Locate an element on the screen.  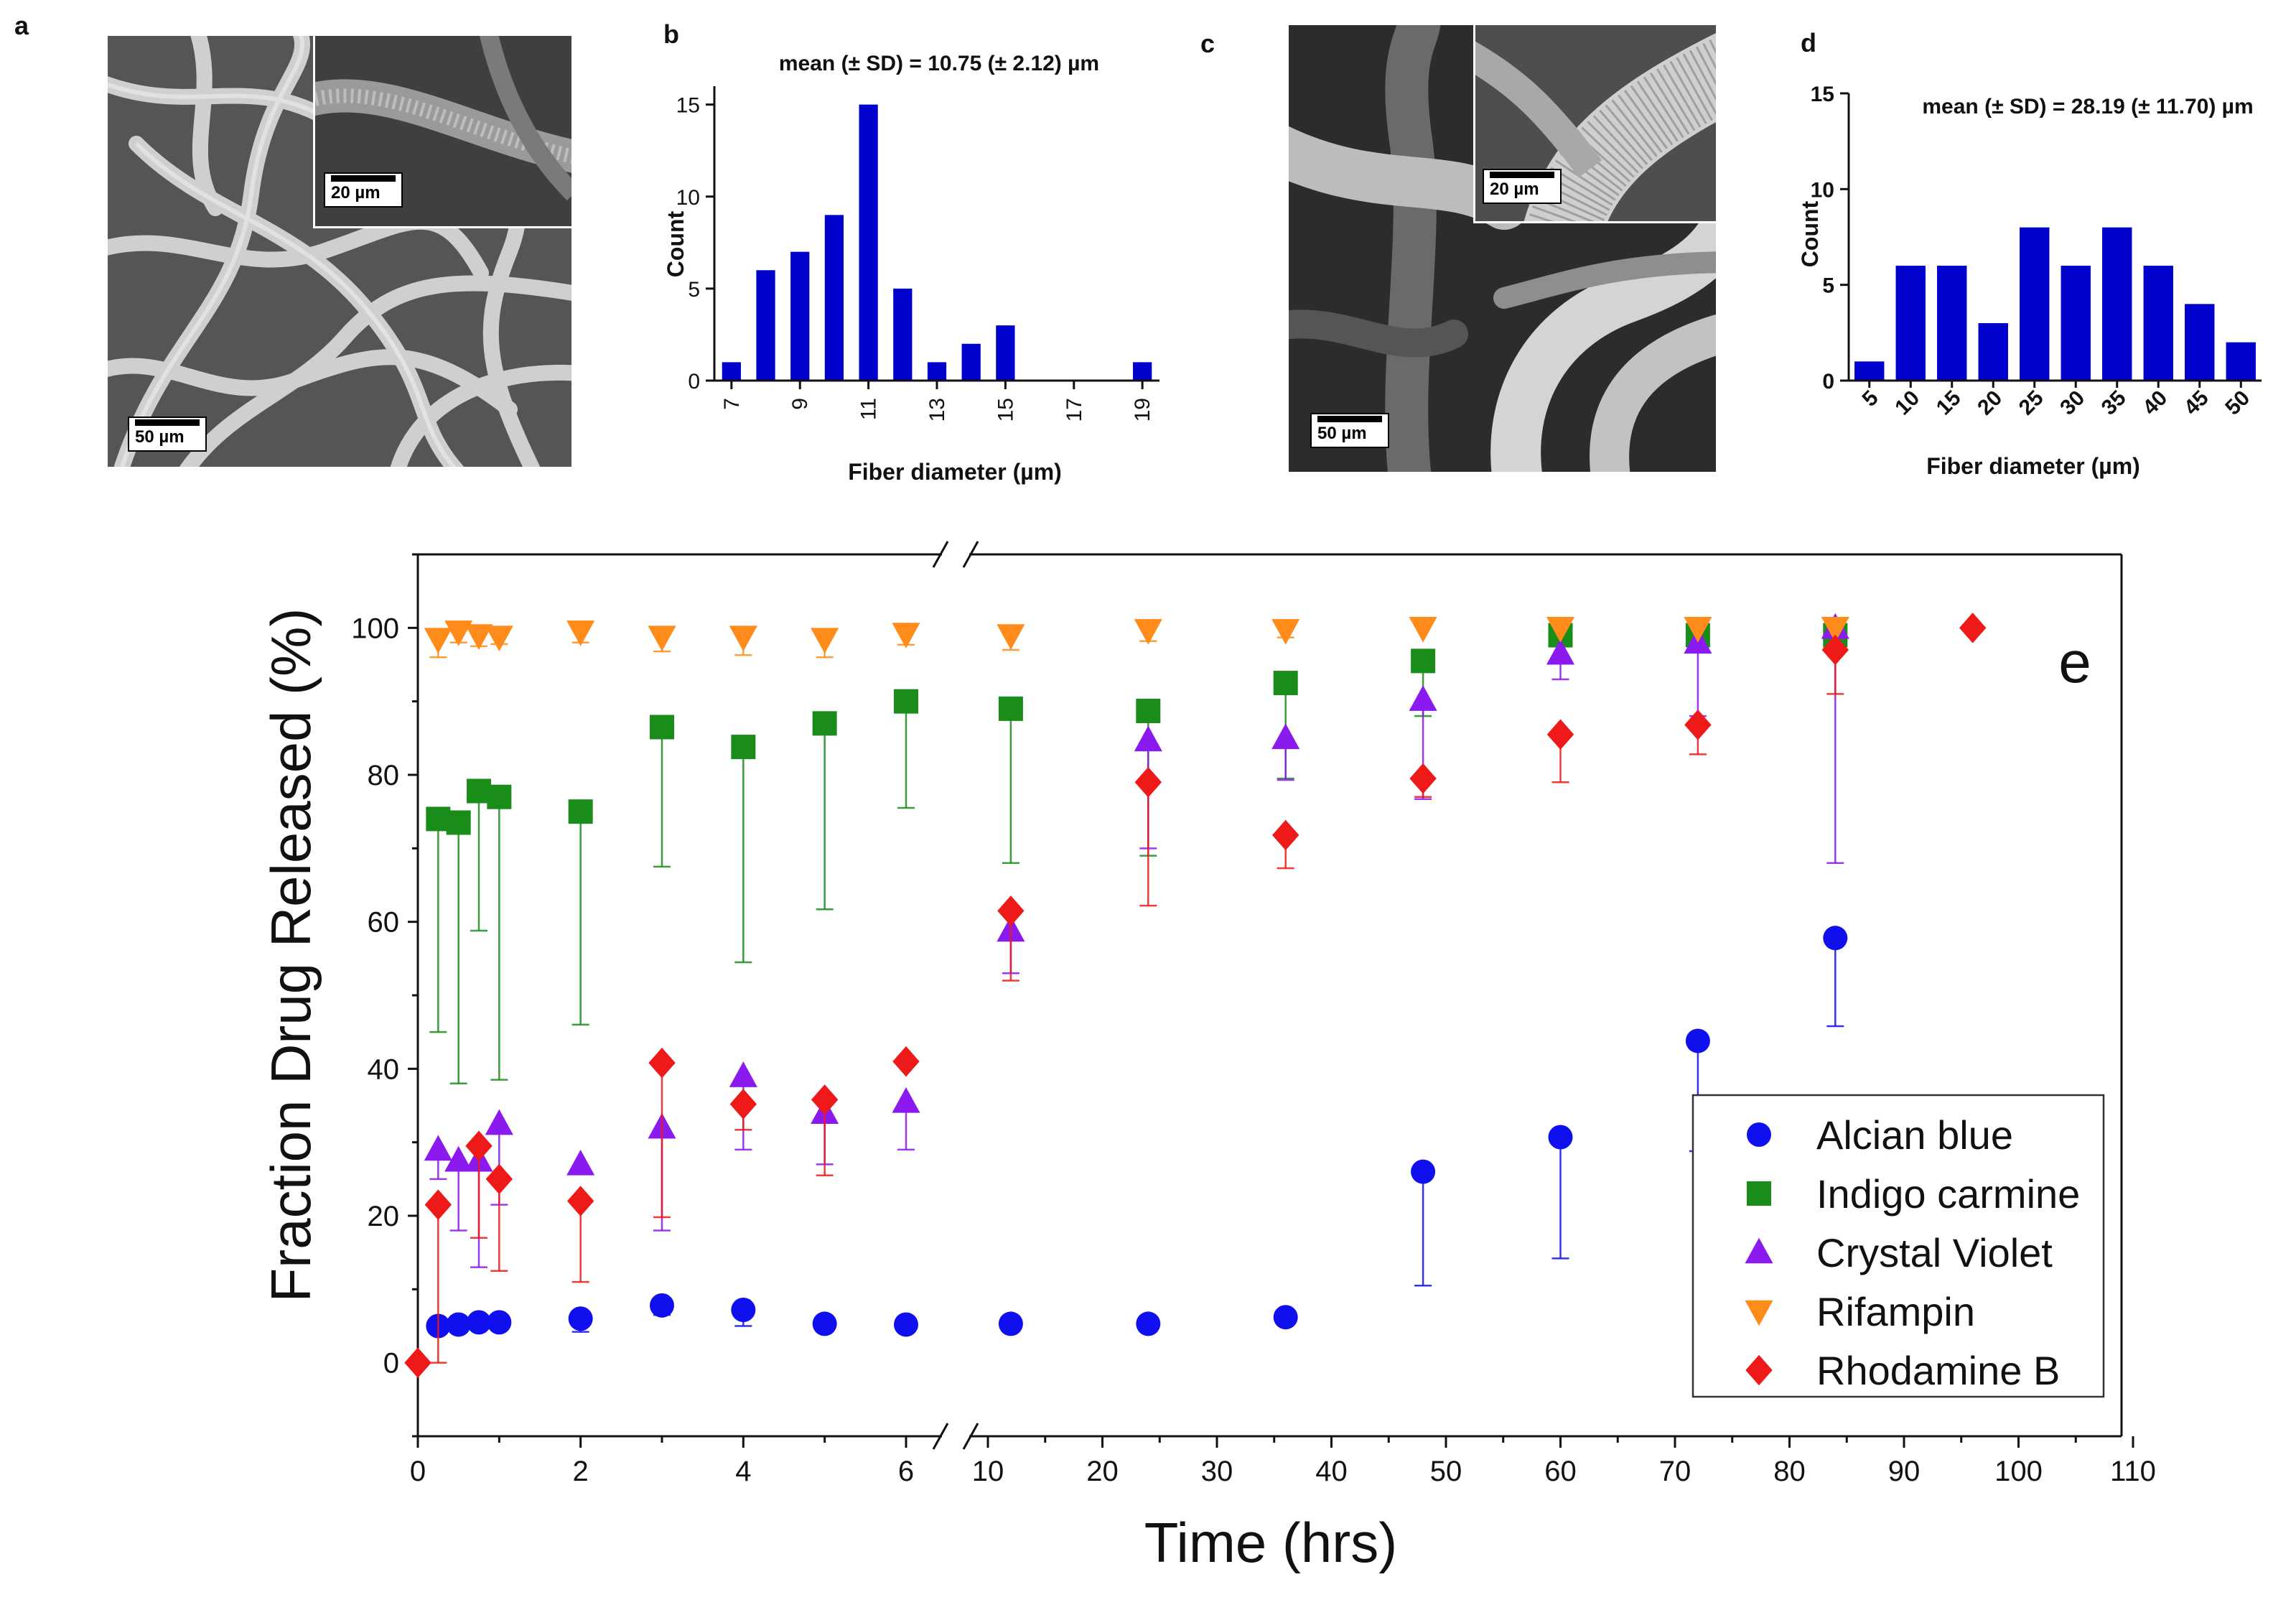
release-chart-xtick-label: 6 is located at coordinates (906, 1471).